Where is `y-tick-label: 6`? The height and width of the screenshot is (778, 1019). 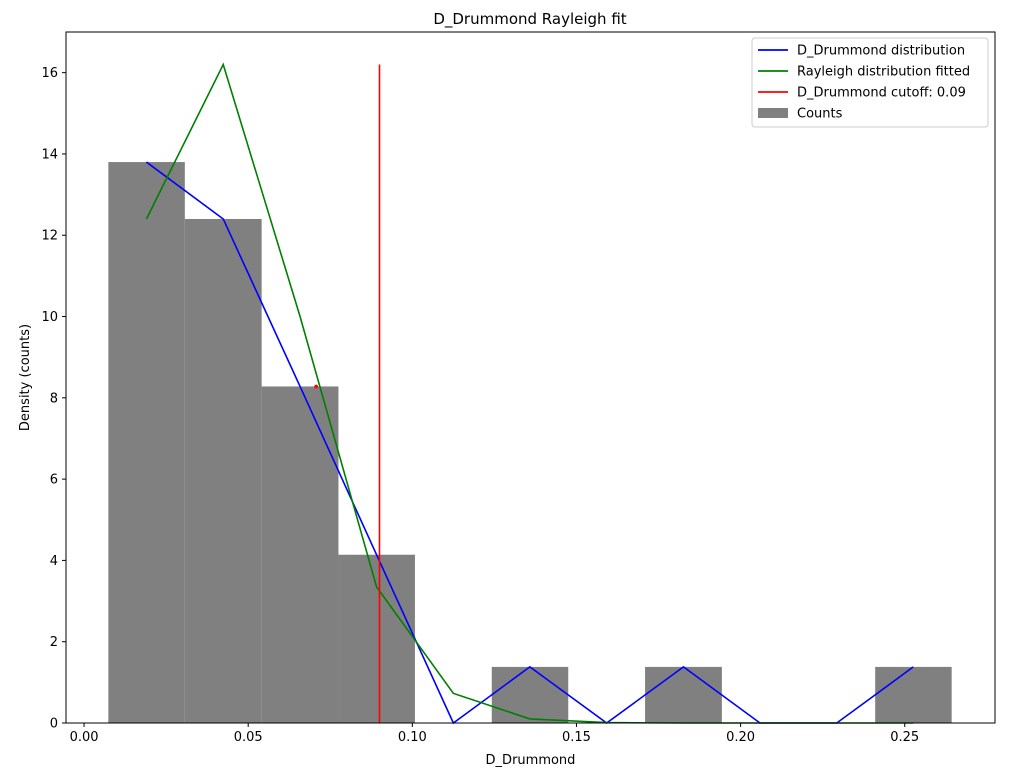
y-tick-label: 6 is located at coordinates (54, 480).